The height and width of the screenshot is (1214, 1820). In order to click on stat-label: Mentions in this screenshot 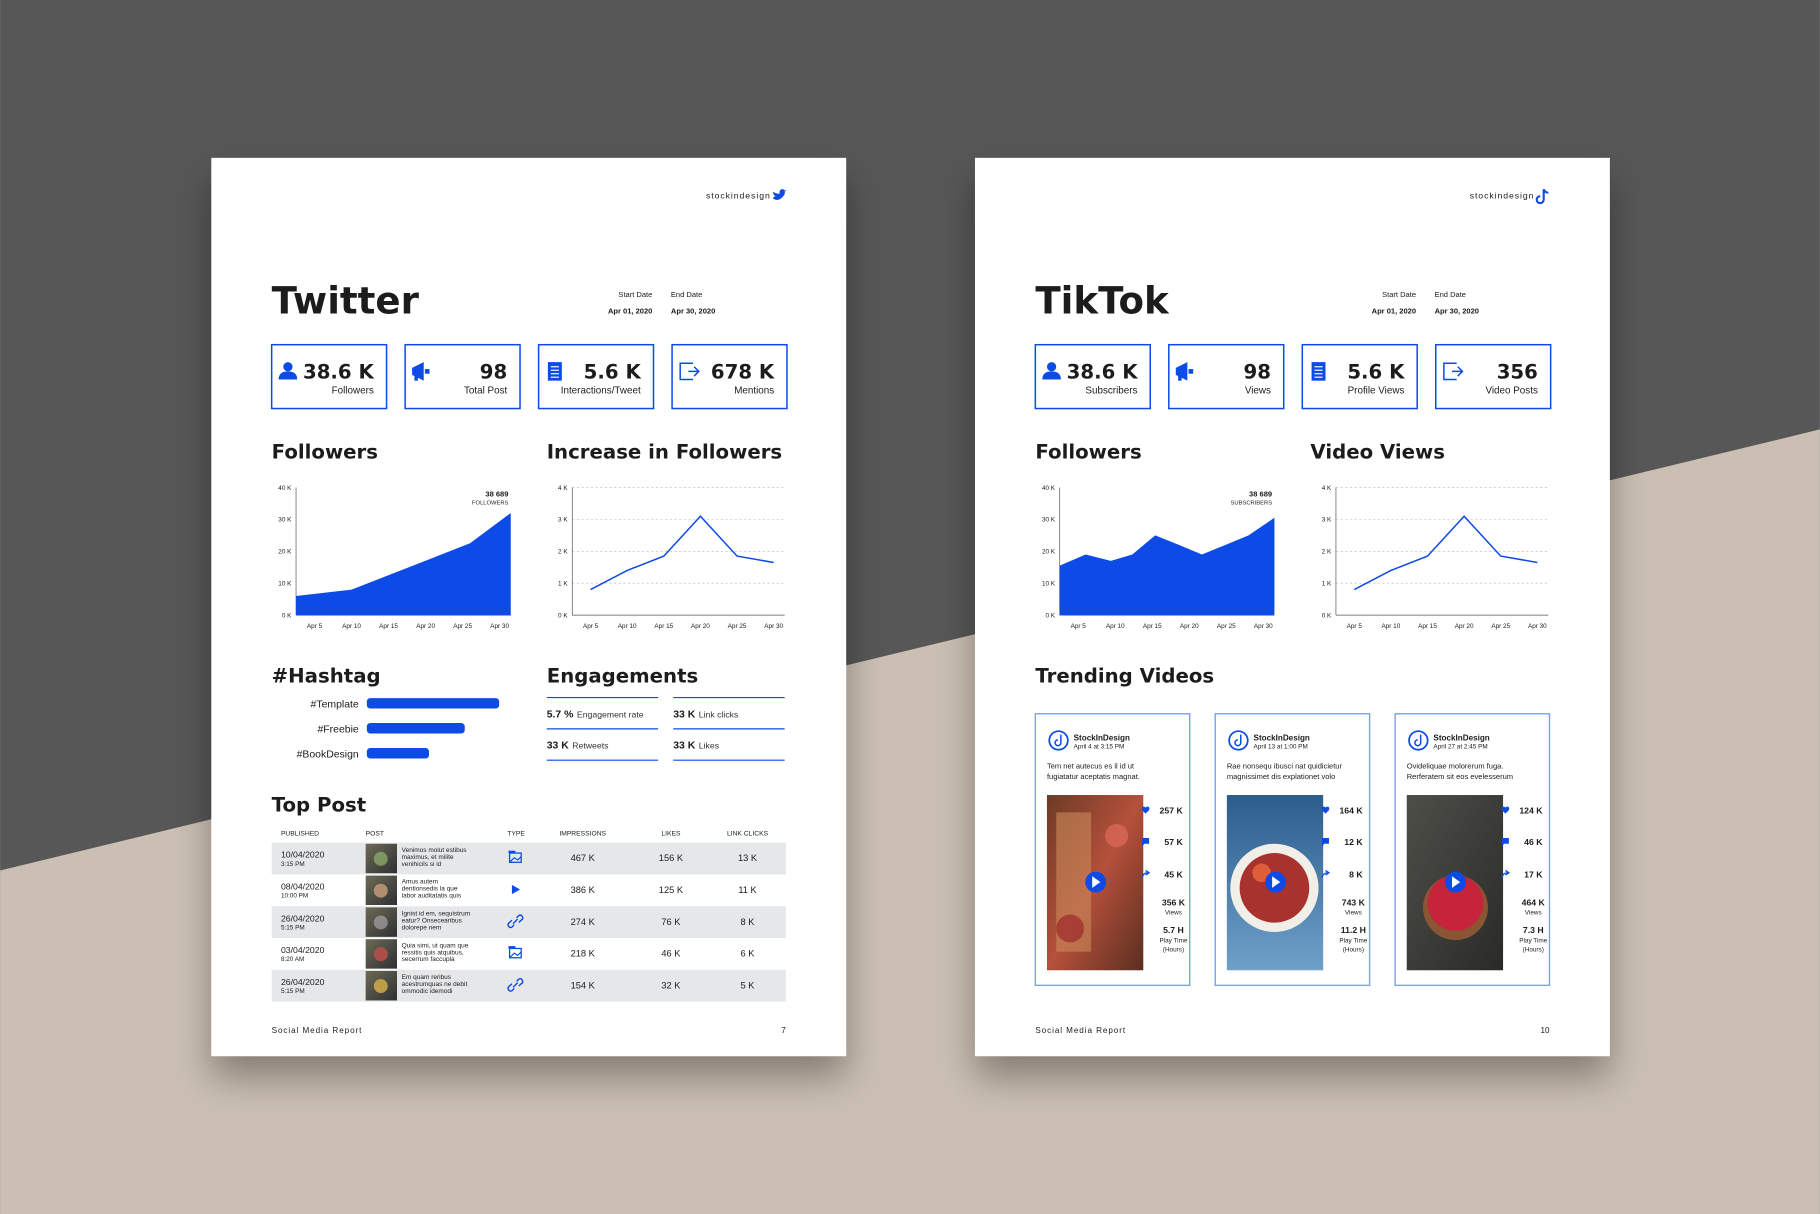, I will do `click(754, 390)`.